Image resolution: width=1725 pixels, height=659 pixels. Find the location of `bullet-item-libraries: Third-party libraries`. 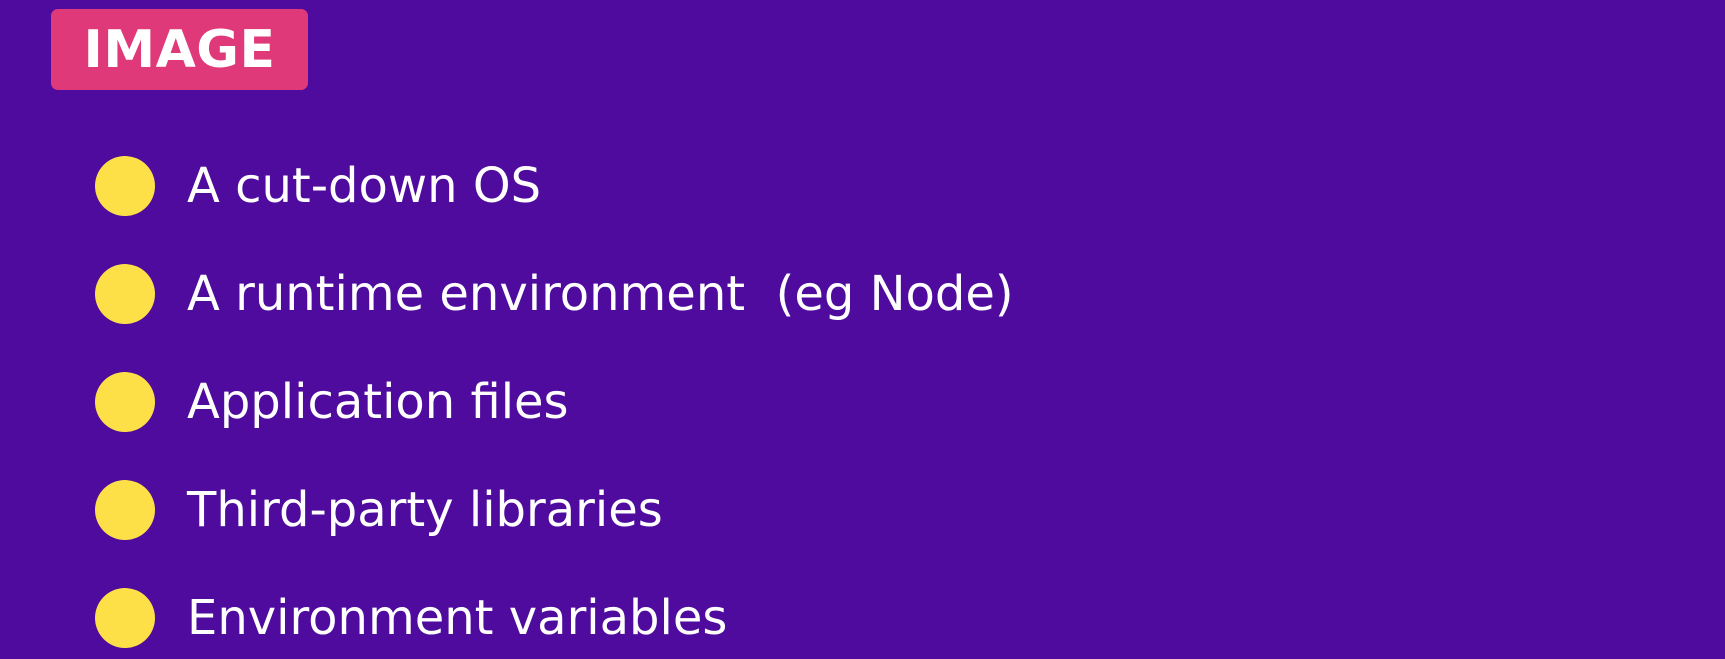

bullet-item-libraries: Third-party libraries is located at coordinates (379, 510).